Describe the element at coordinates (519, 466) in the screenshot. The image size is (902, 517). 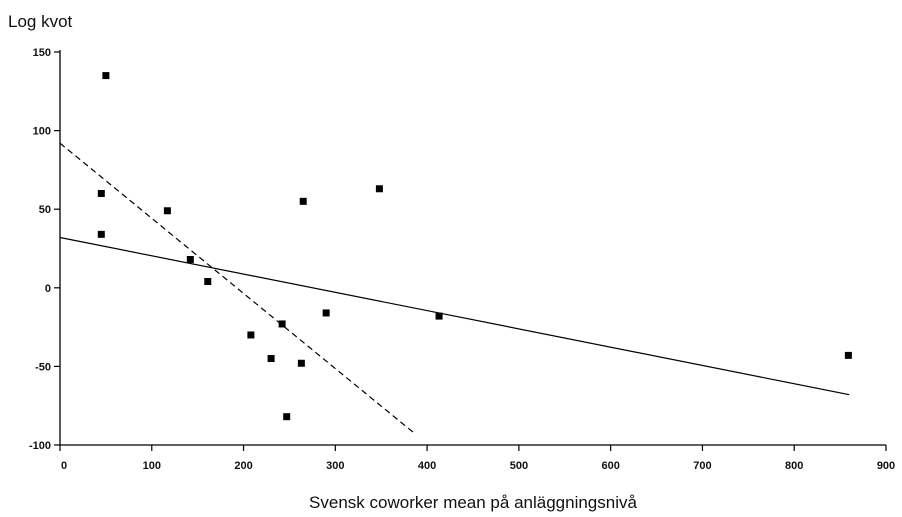
I see `x-tick-label: 500` at that location.